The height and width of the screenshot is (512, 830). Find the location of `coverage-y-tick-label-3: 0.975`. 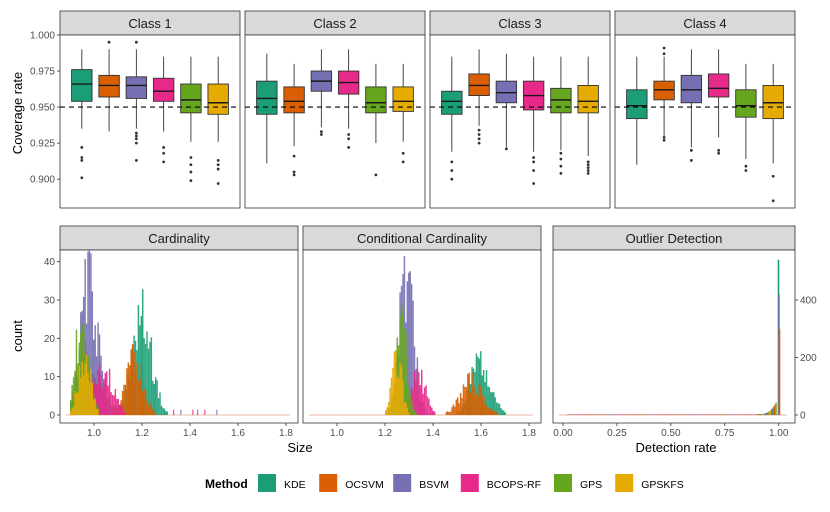

coverage-y-tick-label-3: 0.975 is located at coordinates (42, 72).